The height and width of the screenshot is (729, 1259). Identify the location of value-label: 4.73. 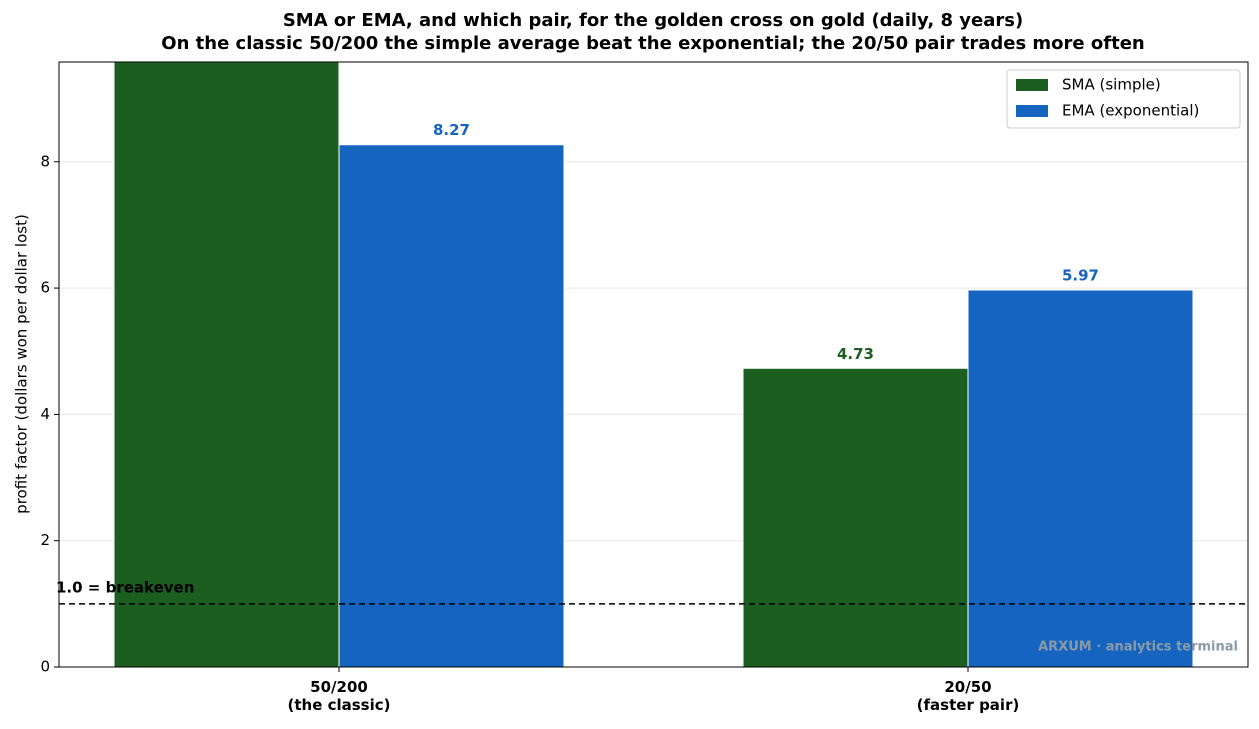
(855, 354).